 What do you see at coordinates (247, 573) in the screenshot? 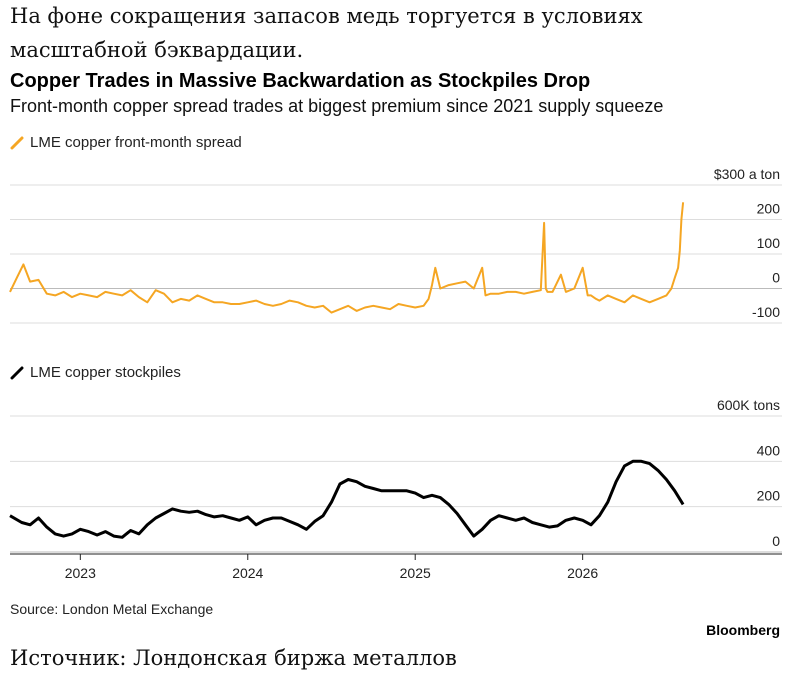
I see `x-tick-label: 2024` at bounding box center [247, 573].